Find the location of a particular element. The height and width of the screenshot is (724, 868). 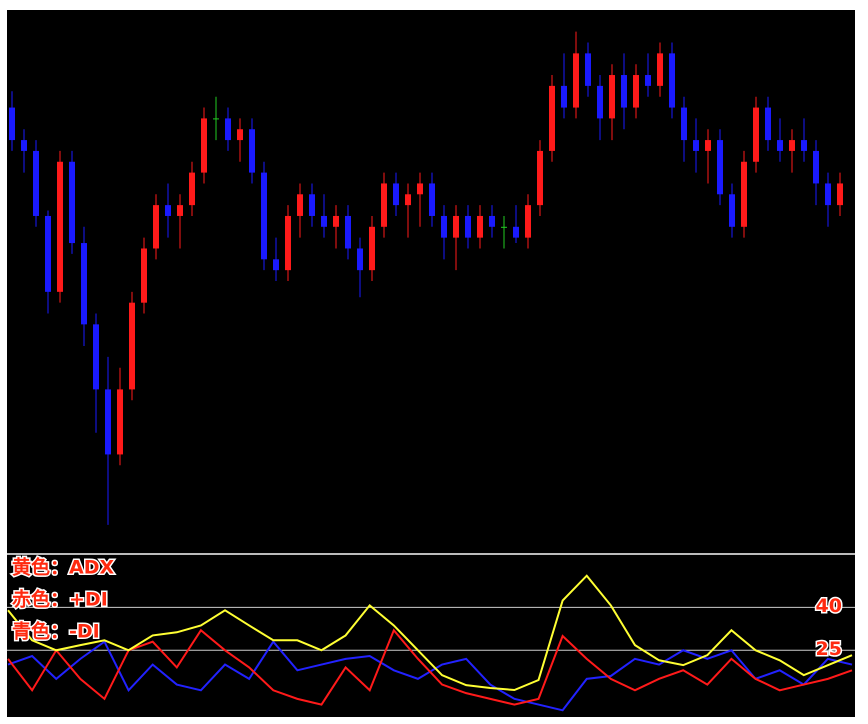

legend-entry: 赤色：+DI is located at coordinates (60, 599).